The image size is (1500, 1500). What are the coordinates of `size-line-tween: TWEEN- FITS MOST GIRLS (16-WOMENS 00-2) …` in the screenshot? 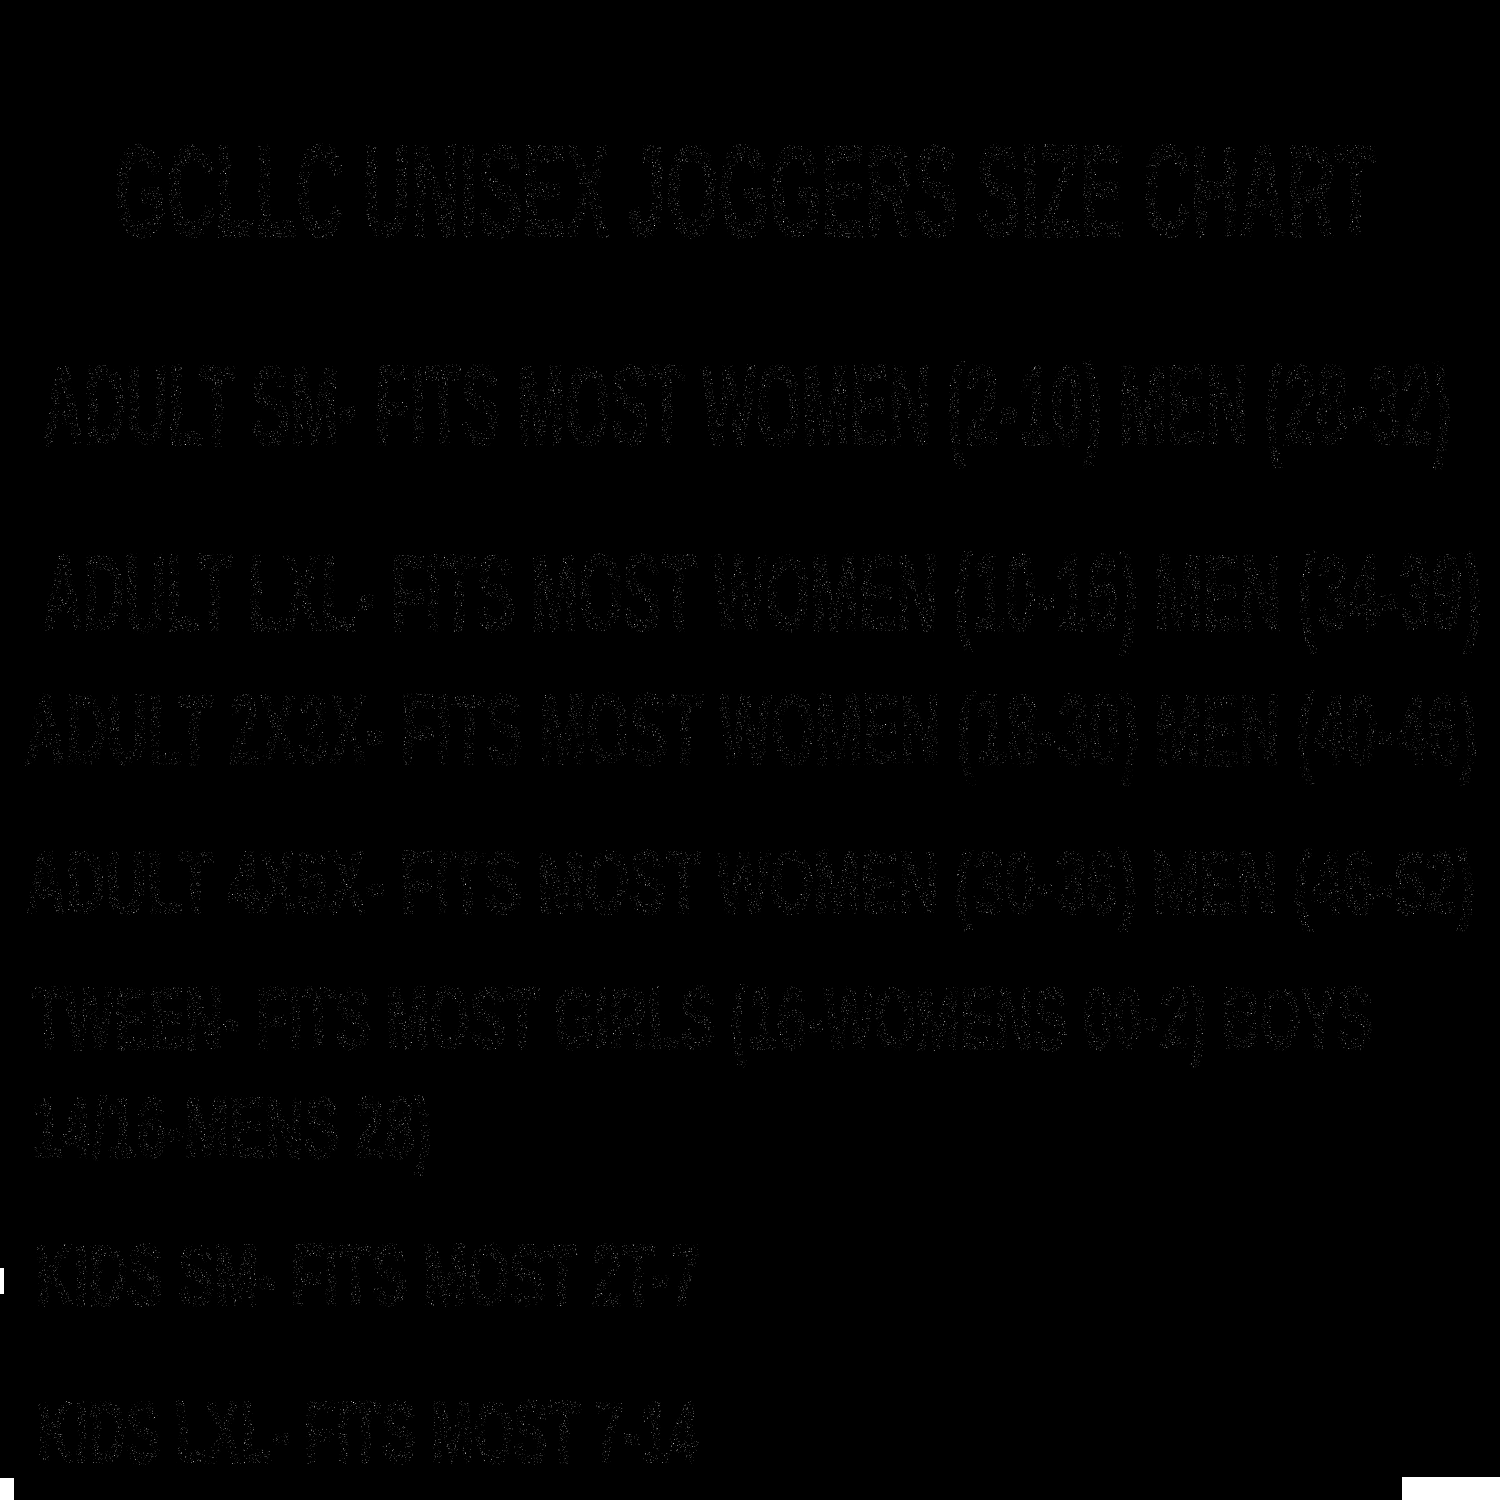 It's located at (702, 1019).